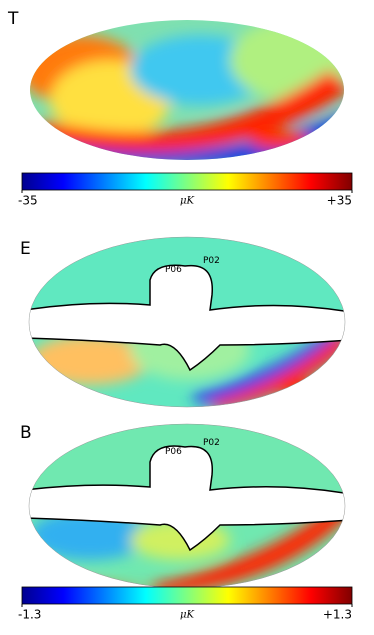 This screenshot has width=374, height=635. I want to click on tick-label: +1.3, so click(337, 615).